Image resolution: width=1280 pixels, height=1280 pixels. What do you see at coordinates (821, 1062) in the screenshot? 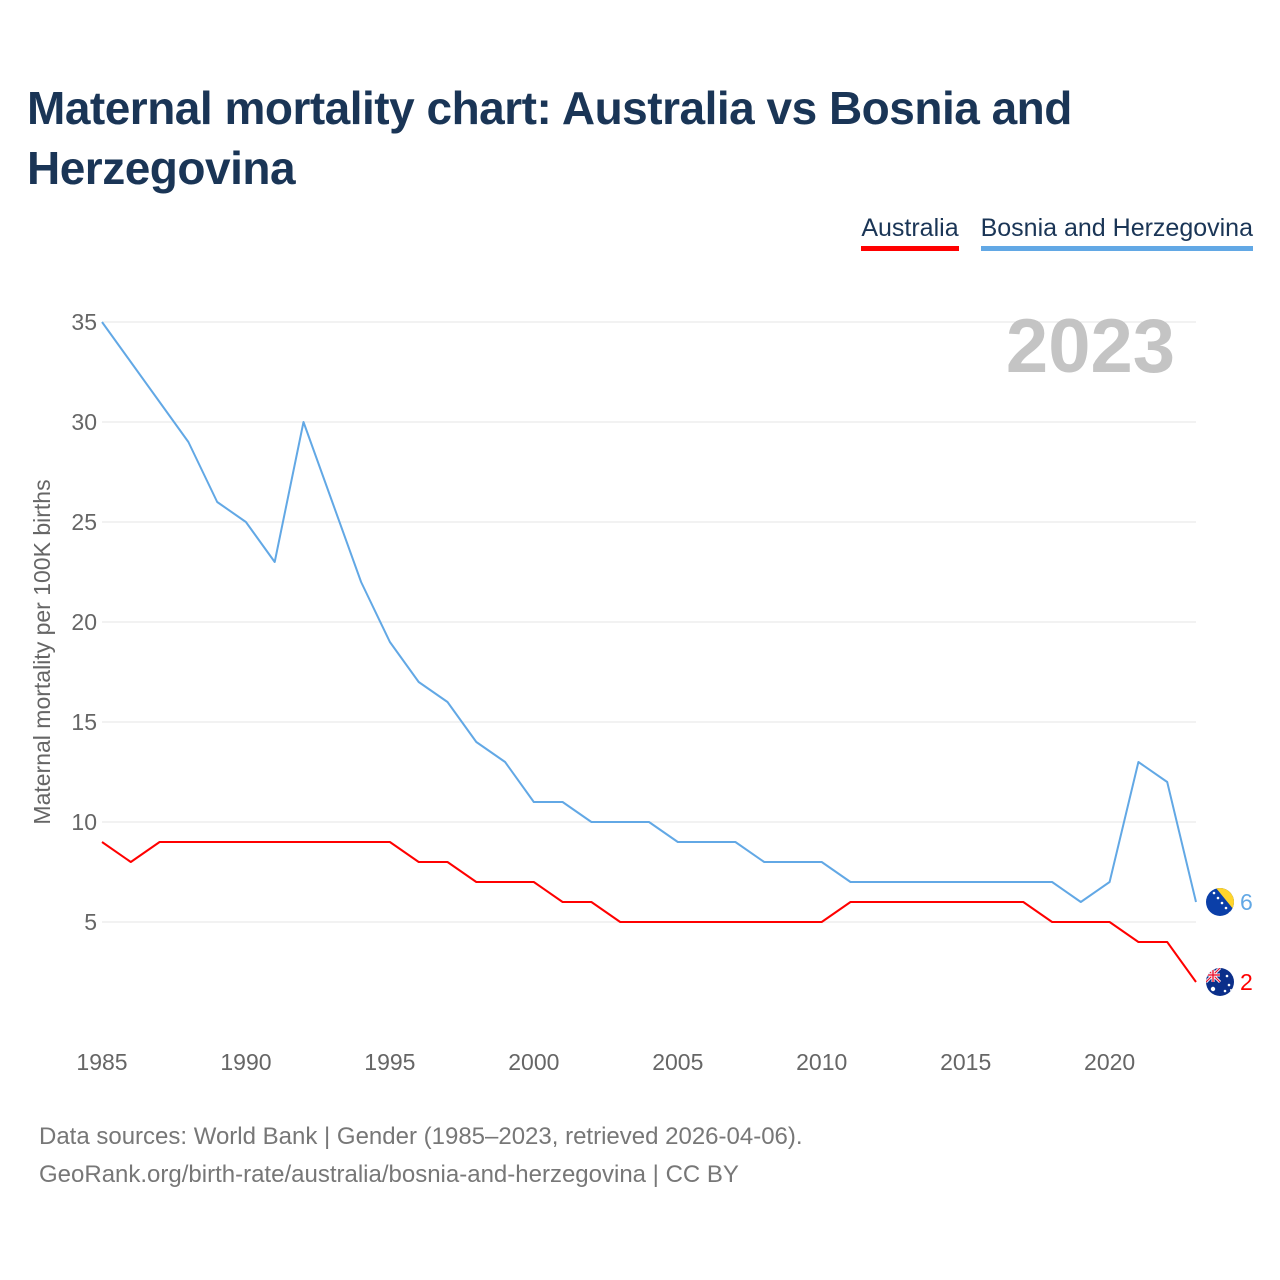
I see `x-tick-label: 2010` at bounding box center [821, 1062].